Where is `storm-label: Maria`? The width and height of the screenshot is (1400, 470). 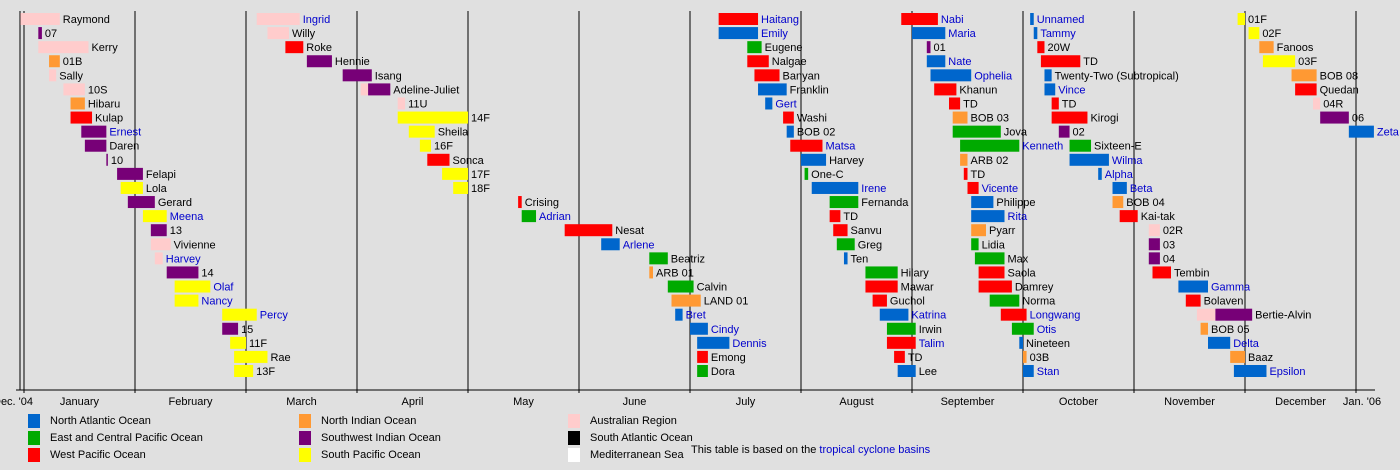
storm-label: Maria is located at coordinates (962, 34).